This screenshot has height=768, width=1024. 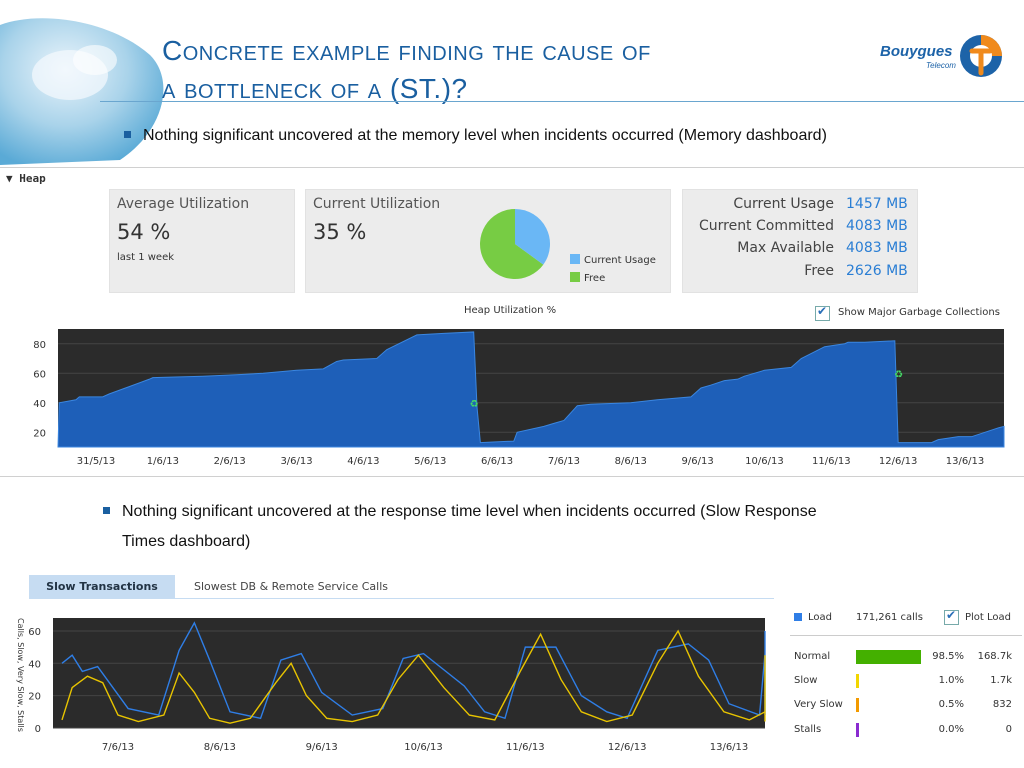 What do you see at coordinates (988, 617) in the screenshot?
I see `plot-load-label: Plot Load` at bounding box center [988, 617].